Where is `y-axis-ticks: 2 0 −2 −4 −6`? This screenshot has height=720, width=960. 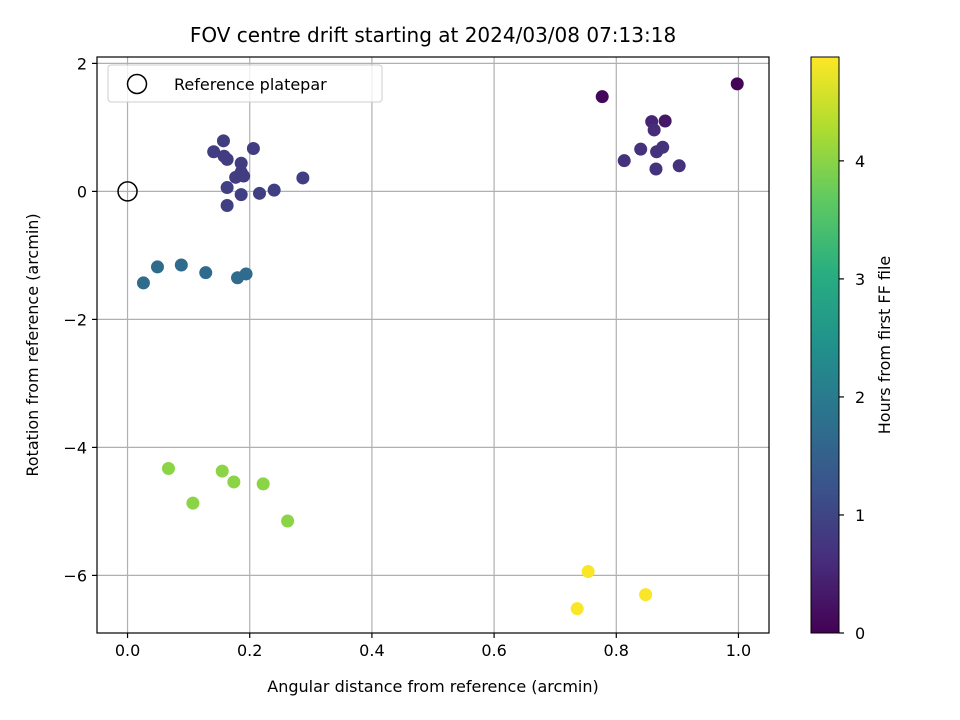
y-axis-ticks: 2 0 −2 −4 −6 is located at coordinates (80, 319).